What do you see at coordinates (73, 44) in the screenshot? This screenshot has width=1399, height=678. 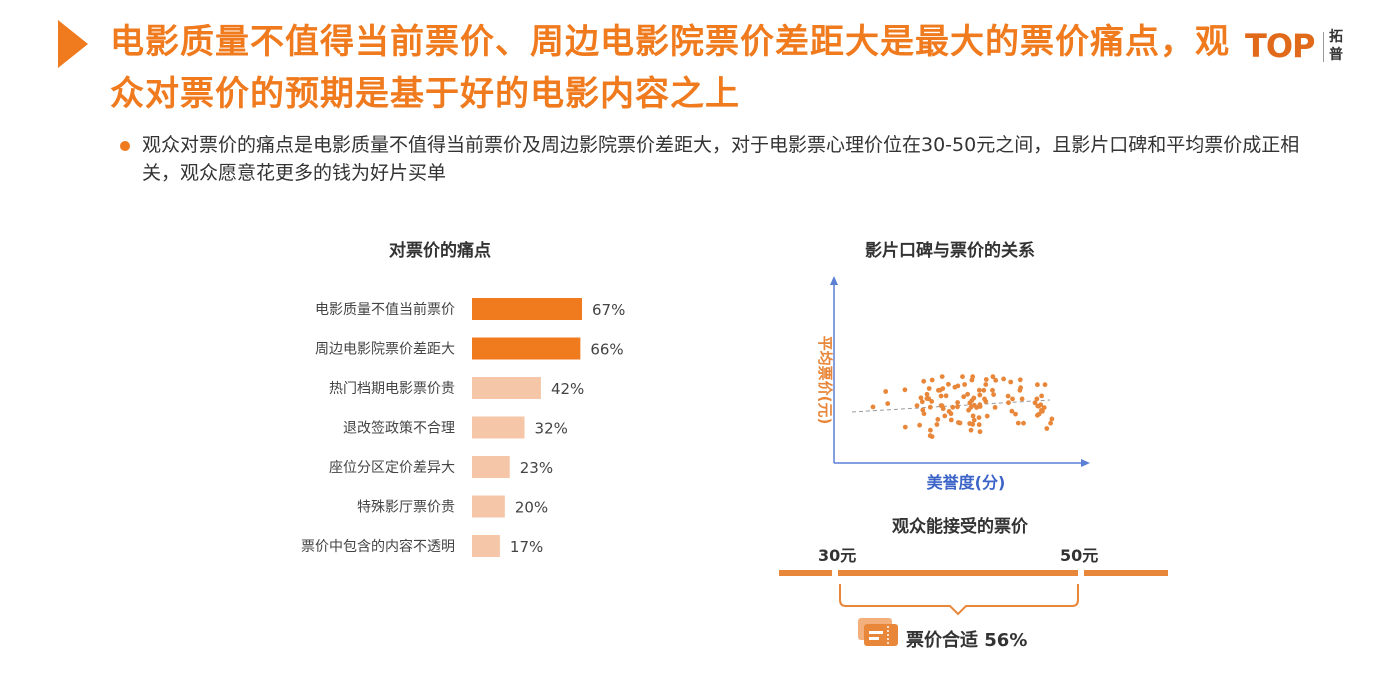 I see `title-arrow-icon` at bounding box center [73, 44].